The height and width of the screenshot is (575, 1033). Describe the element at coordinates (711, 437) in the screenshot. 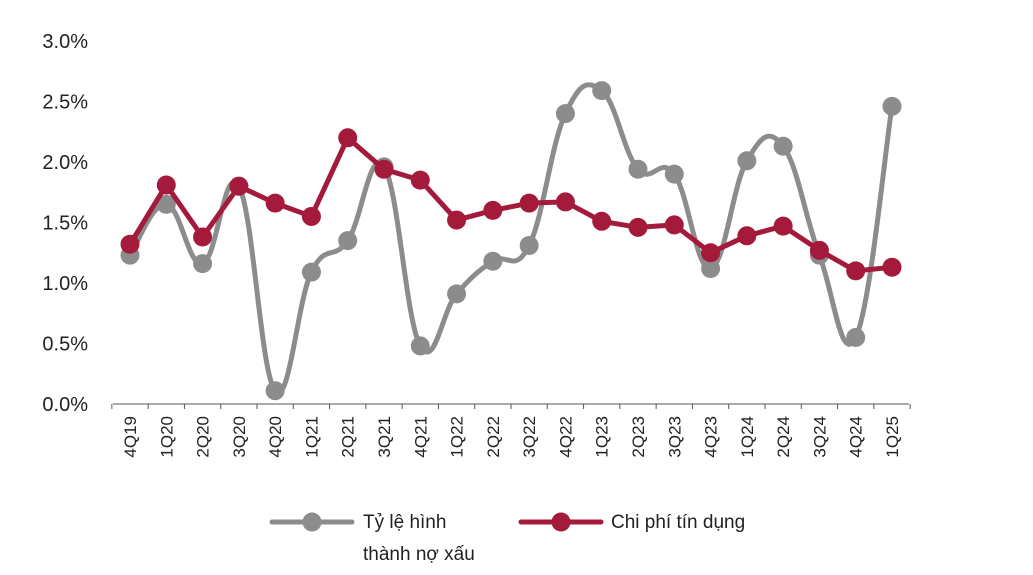

I see `x-tick-label: 4Q23` at that location.